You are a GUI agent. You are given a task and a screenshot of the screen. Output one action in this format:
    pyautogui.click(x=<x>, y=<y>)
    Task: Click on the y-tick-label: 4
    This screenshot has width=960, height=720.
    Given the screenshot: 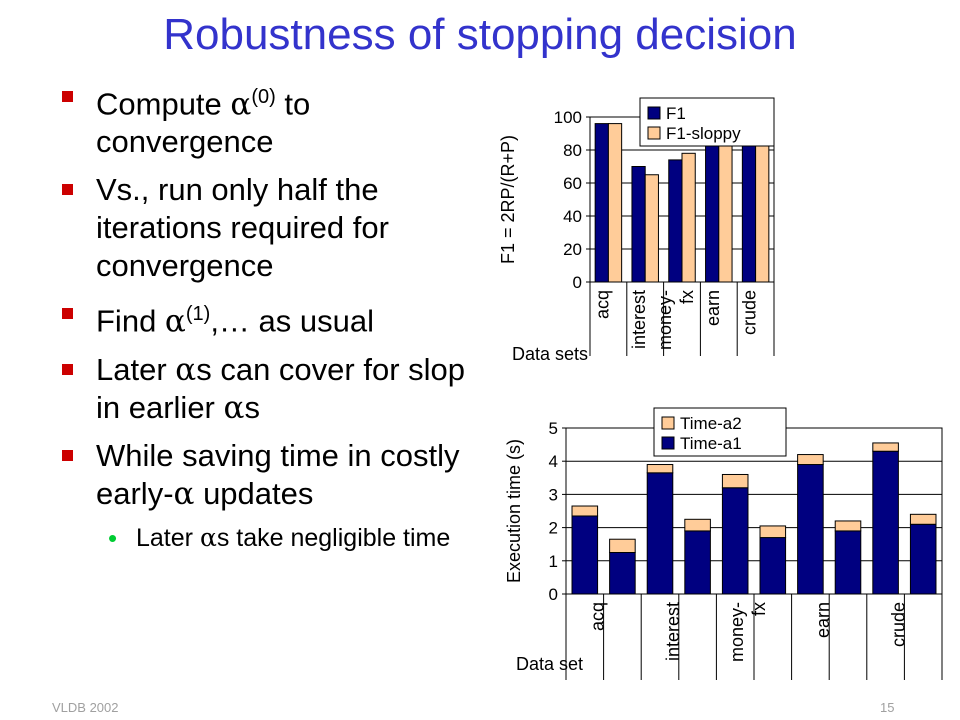 What is the action you would take?
    pyautogui.click(x=553, y=461)
    